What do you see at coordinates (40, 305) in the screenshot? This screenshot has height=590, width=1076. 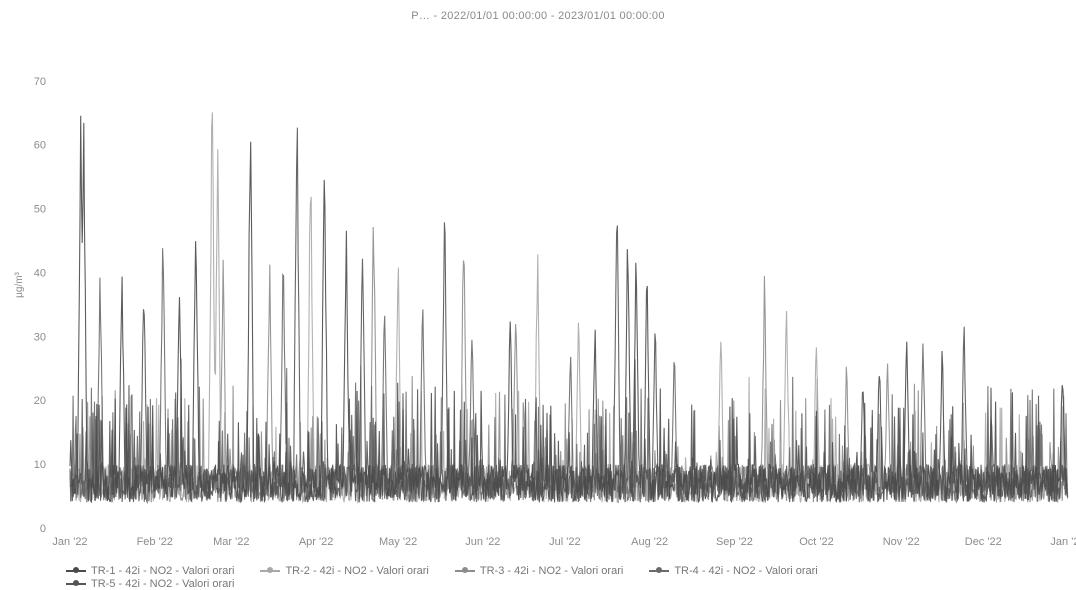 I see `y-axis: 0 10 20 30 40 50 60 70` at bounding box center [40, 305].